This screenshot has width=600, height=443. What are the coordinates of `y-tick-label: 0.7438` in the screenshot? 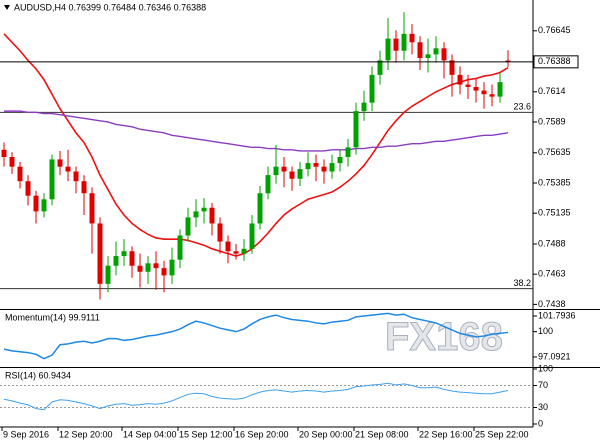 It's located at (552, 304).